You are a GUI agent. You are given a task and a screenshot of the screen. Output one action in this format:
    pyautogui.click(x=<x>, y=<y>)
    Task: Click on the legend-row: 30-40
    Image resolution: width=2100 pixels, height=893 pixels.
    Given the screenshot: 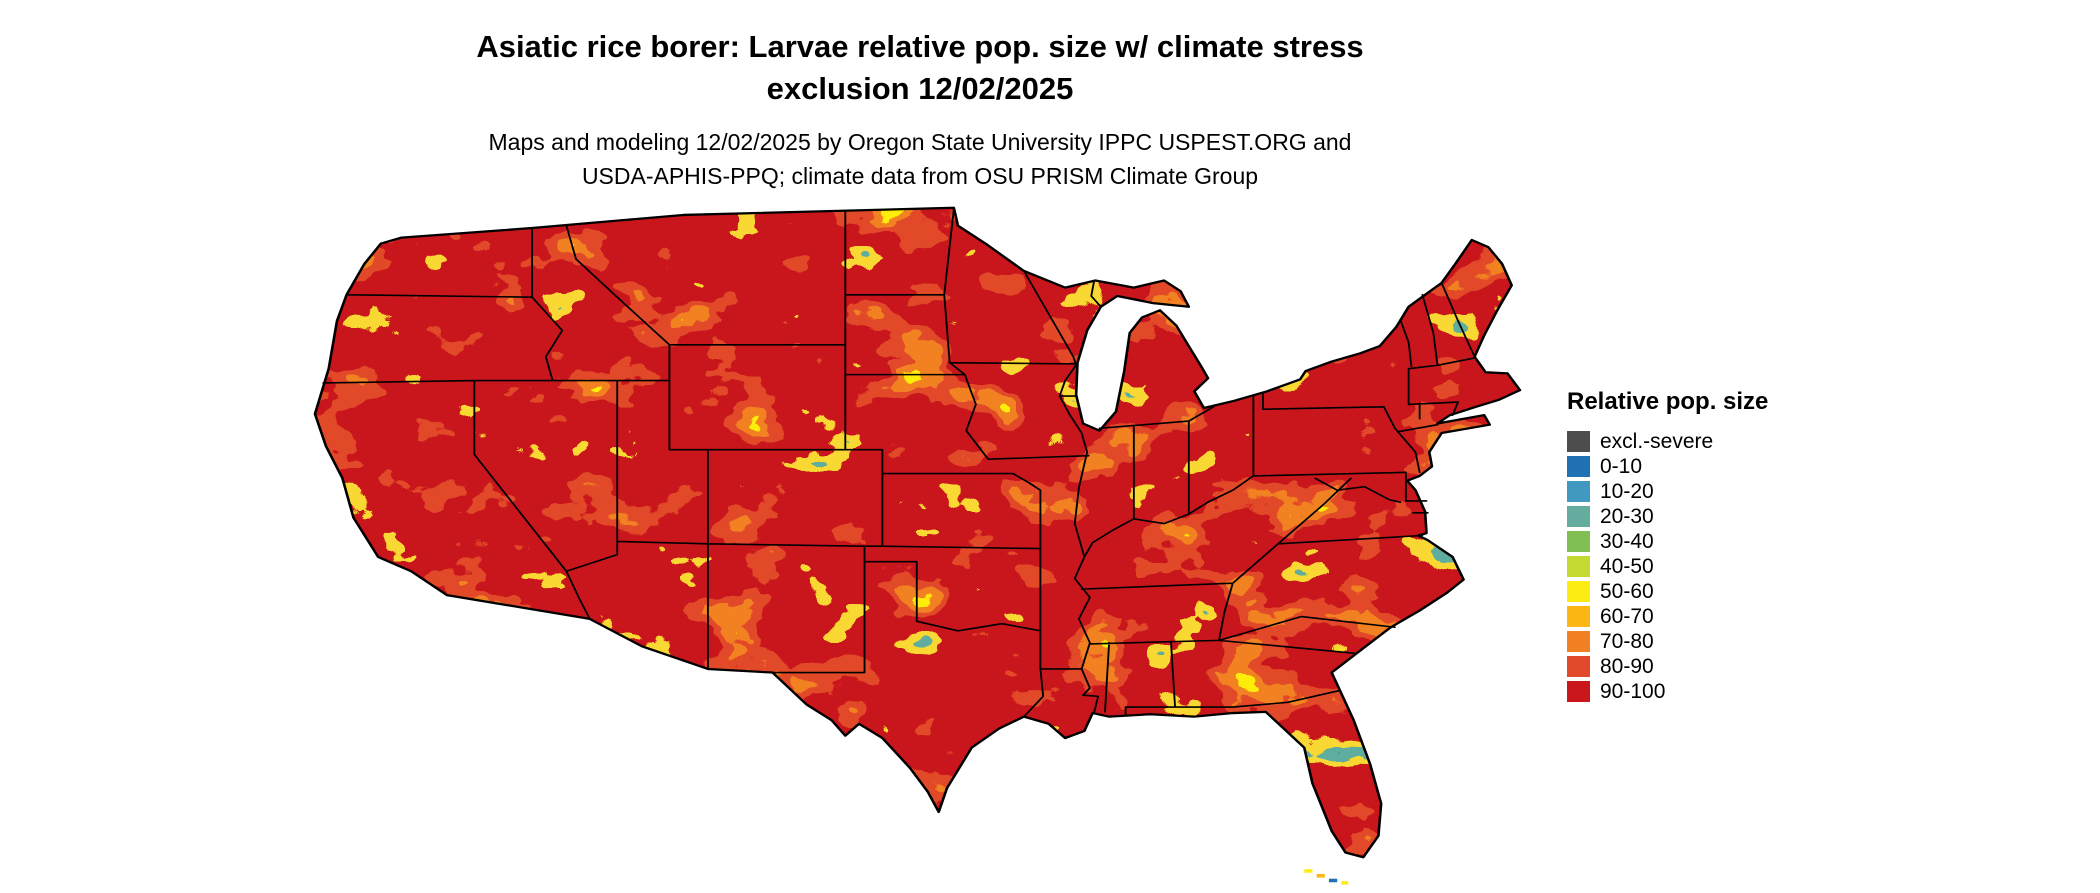 What is the action you would take?
    pyautogui.click(x=1667, y=541)
    